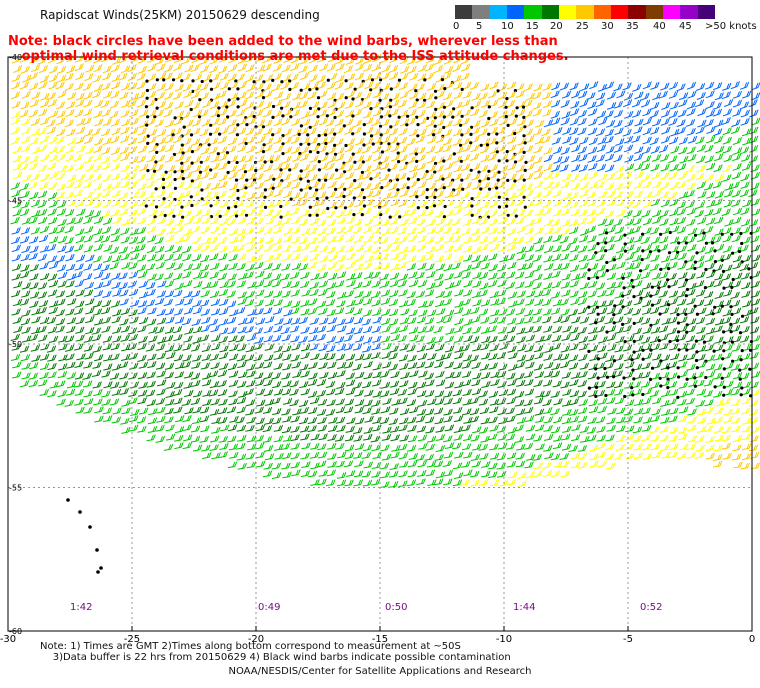 This screenshot has height=688, width=760. I want to click on y-tick-label: -50, so click(15, 344).